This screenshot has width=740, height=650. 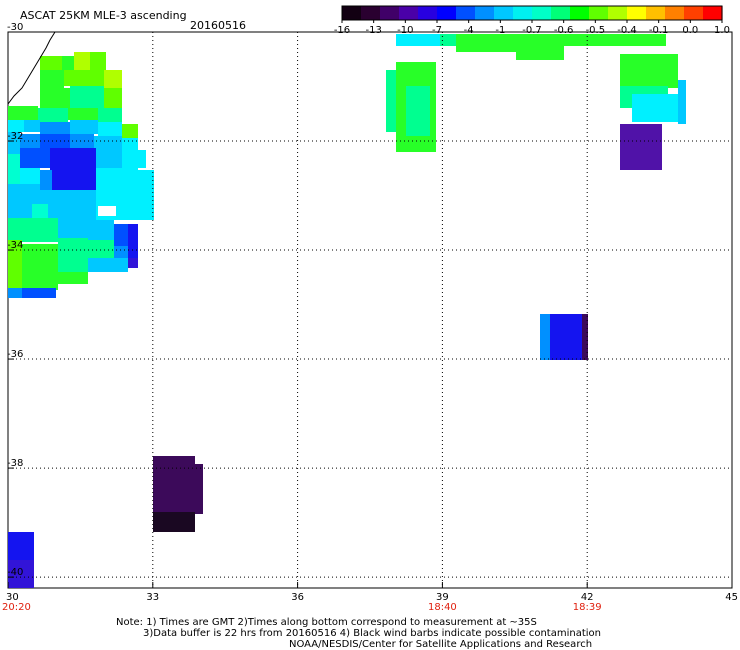 What do you see at coordinates (15, 137) in the screenshot?
I see `y-axis-label: -32` at bounding box center [15, 137].